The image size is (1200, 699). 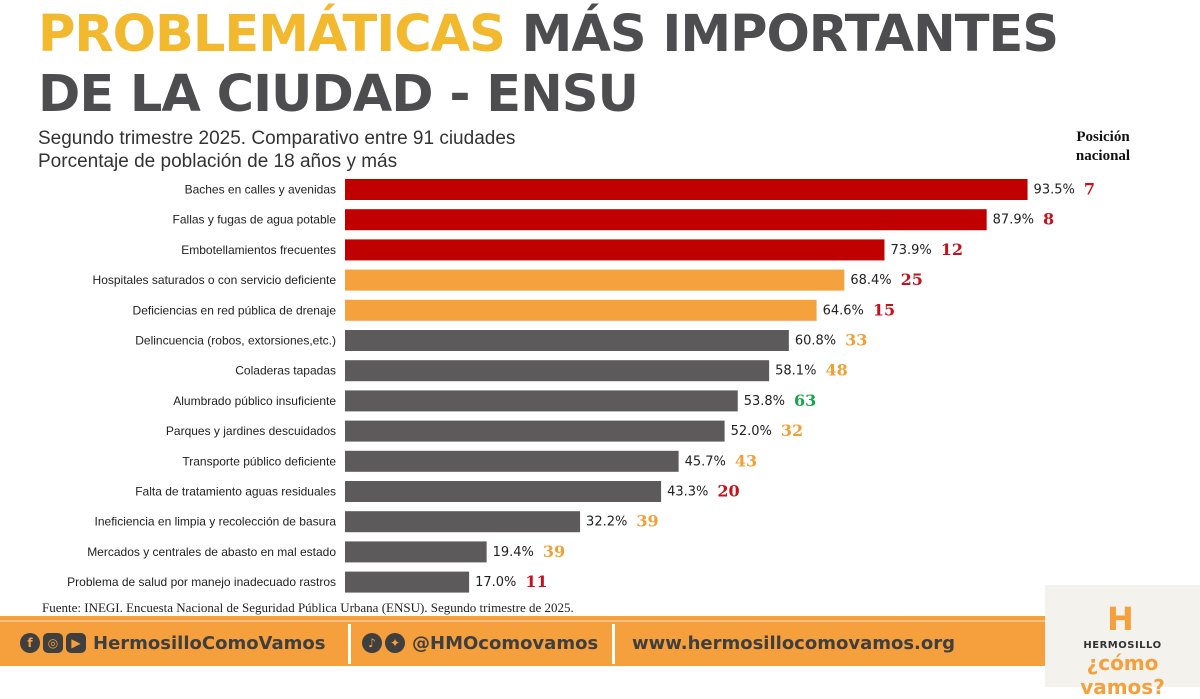 What do you see at coordinates (1013, 220) in the screenshot?
I see `value-label: 87.9%` at bounding box center [1013, 220].